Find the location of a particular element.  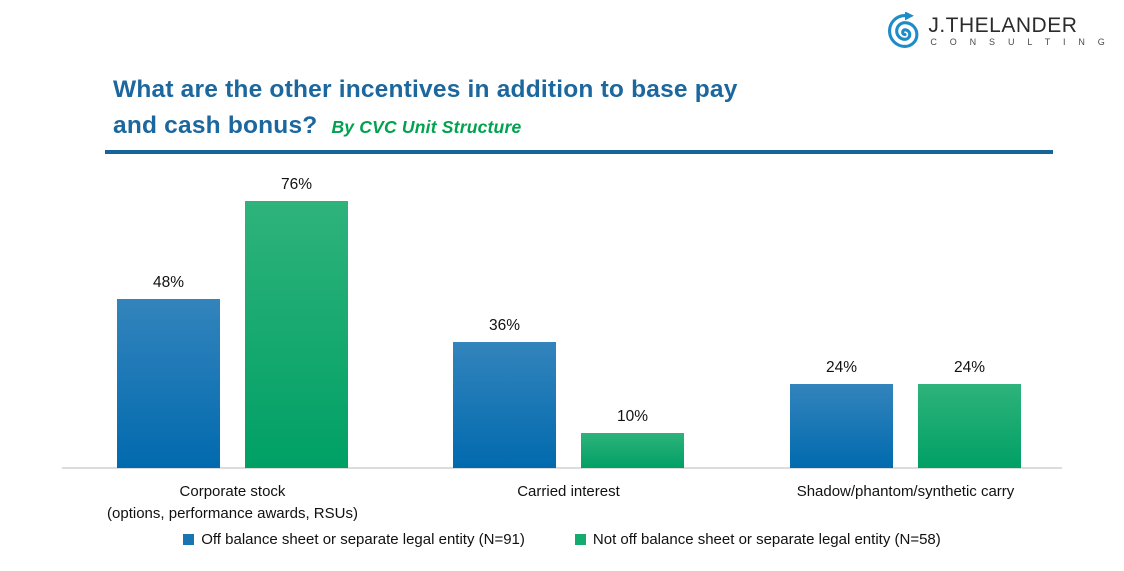

value-label-series2-group3: 24% is located at coordinates (969, 367).